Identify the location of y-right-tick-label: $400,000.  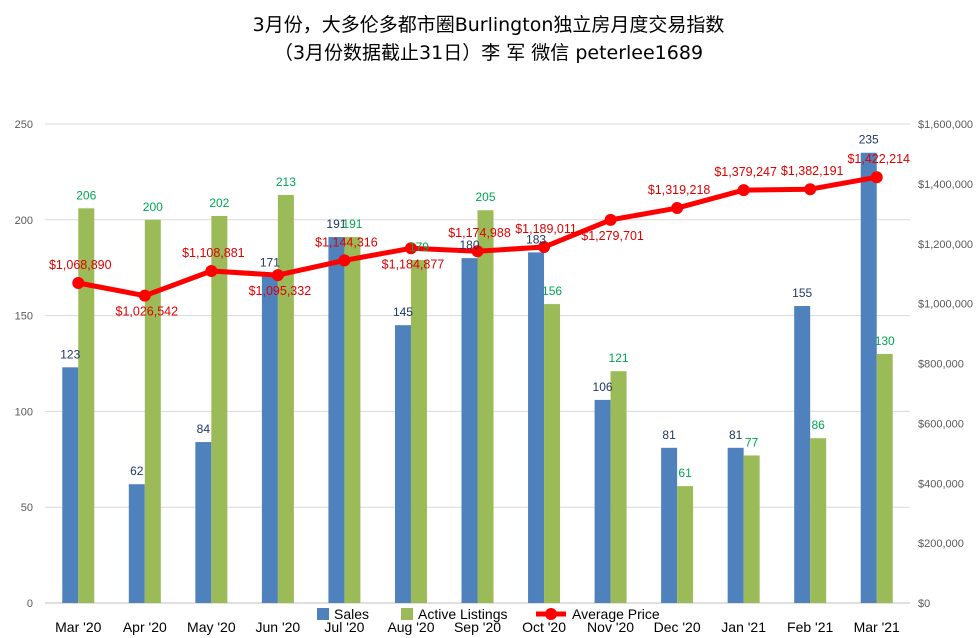
(941, 484).